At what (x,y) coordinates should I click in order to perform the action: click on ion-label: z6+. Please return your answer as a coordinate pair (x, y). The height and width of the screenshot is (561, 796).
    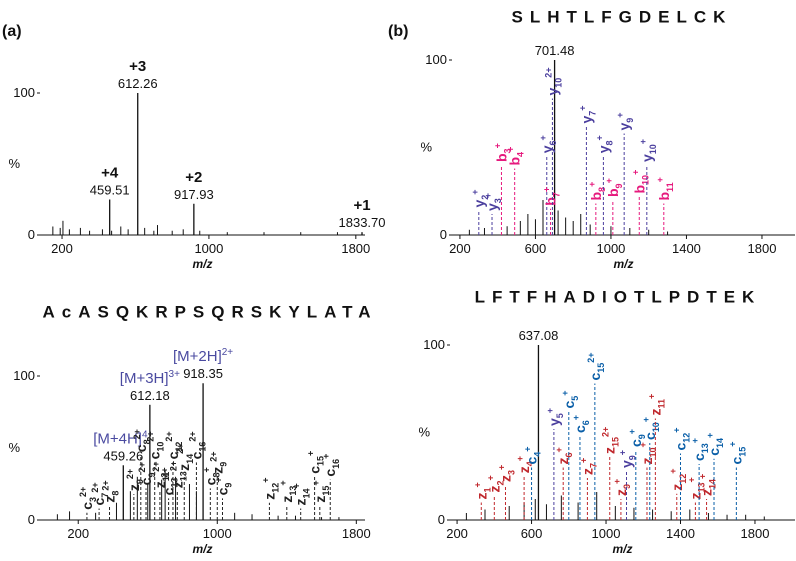
    Looking at the image, I should click on (564, 455).